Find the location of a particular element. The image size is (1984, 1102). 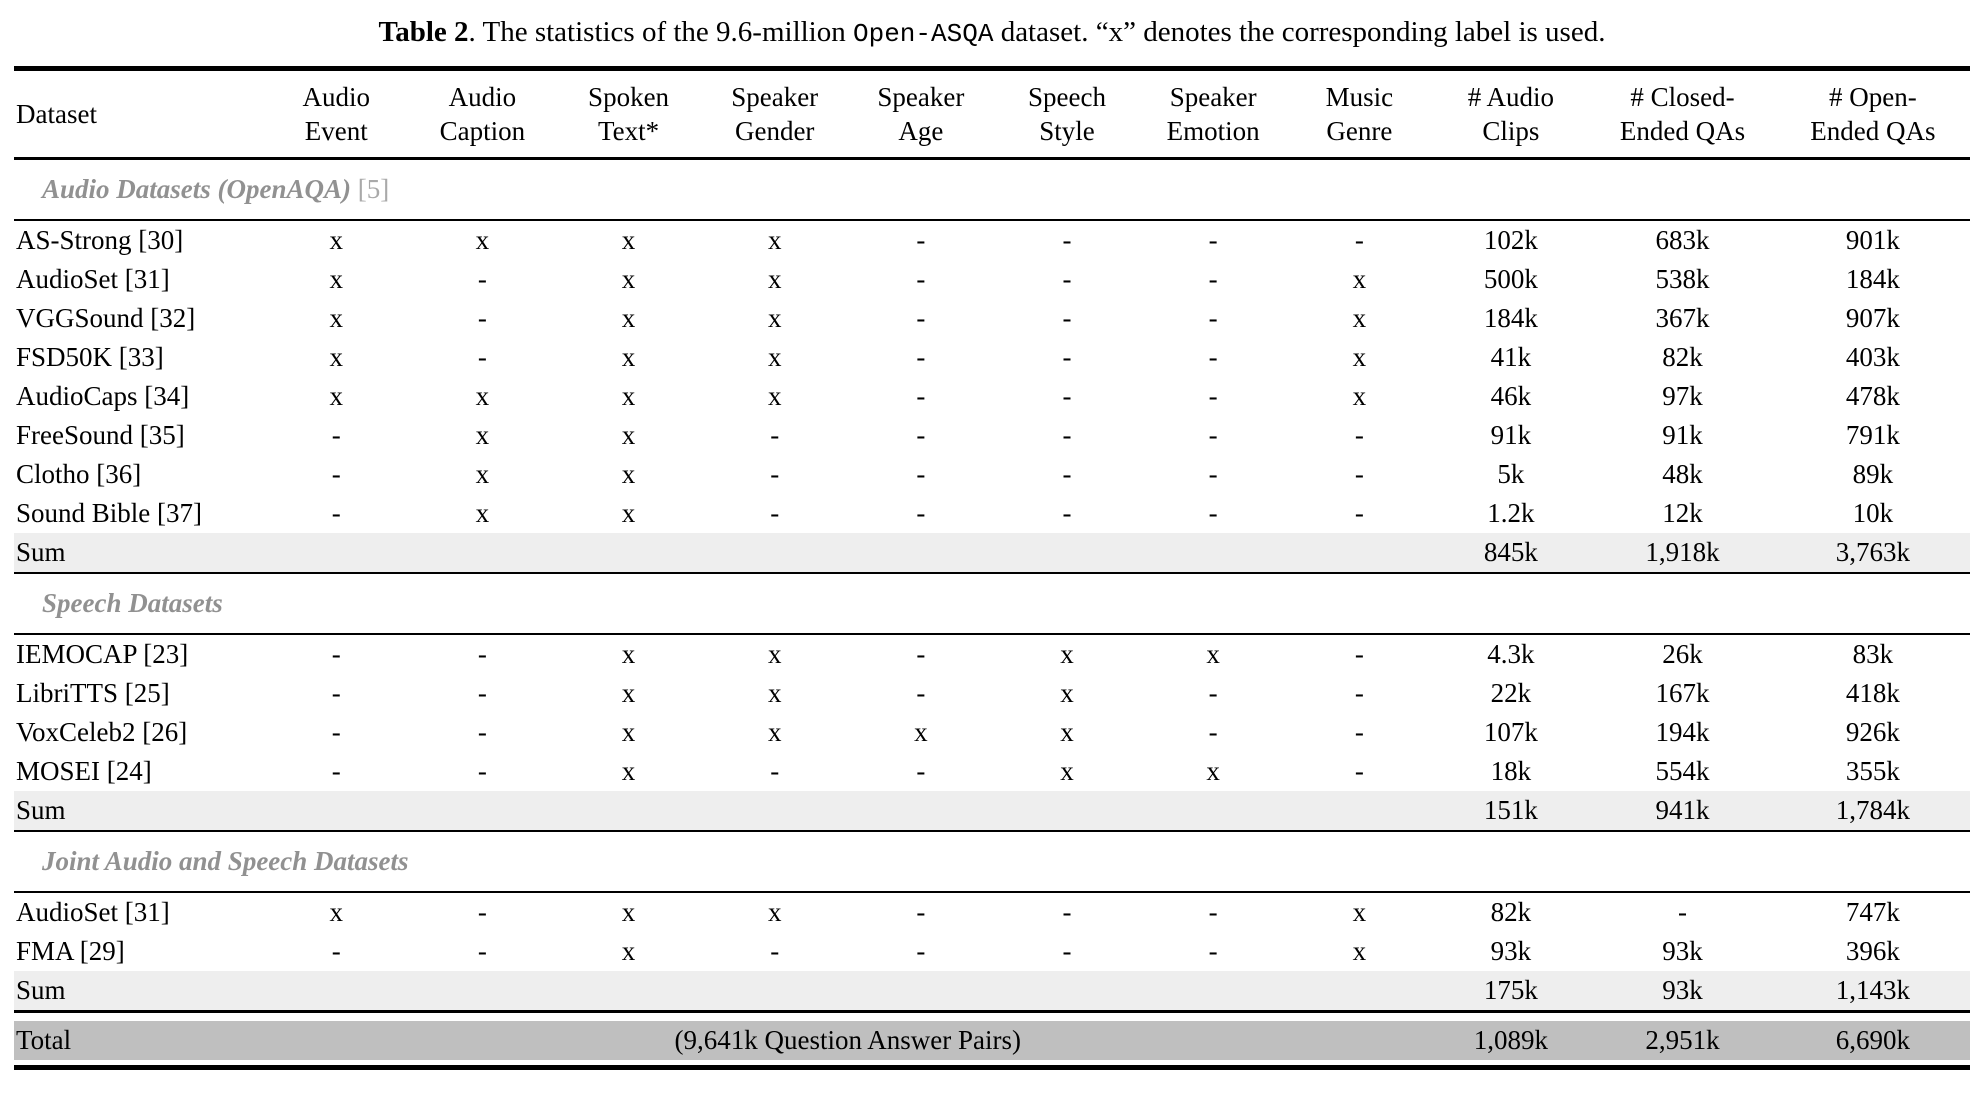

dataset-name: LibriTTS [25] is located at coordinates (93, 693).